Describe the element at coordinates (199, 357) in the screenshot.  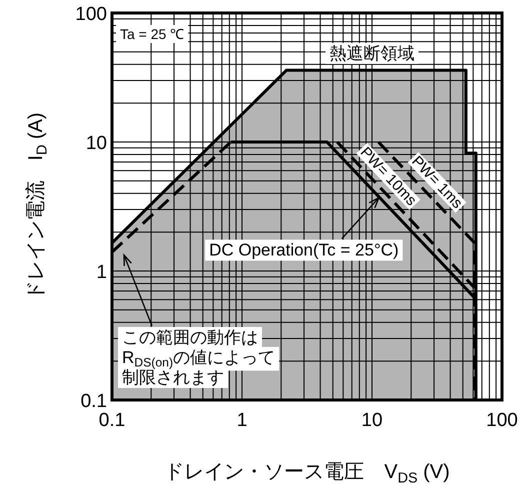
I see `annotation: この範囲の動作はR$_{DS(on)}$の値によって制限されます` at that location.